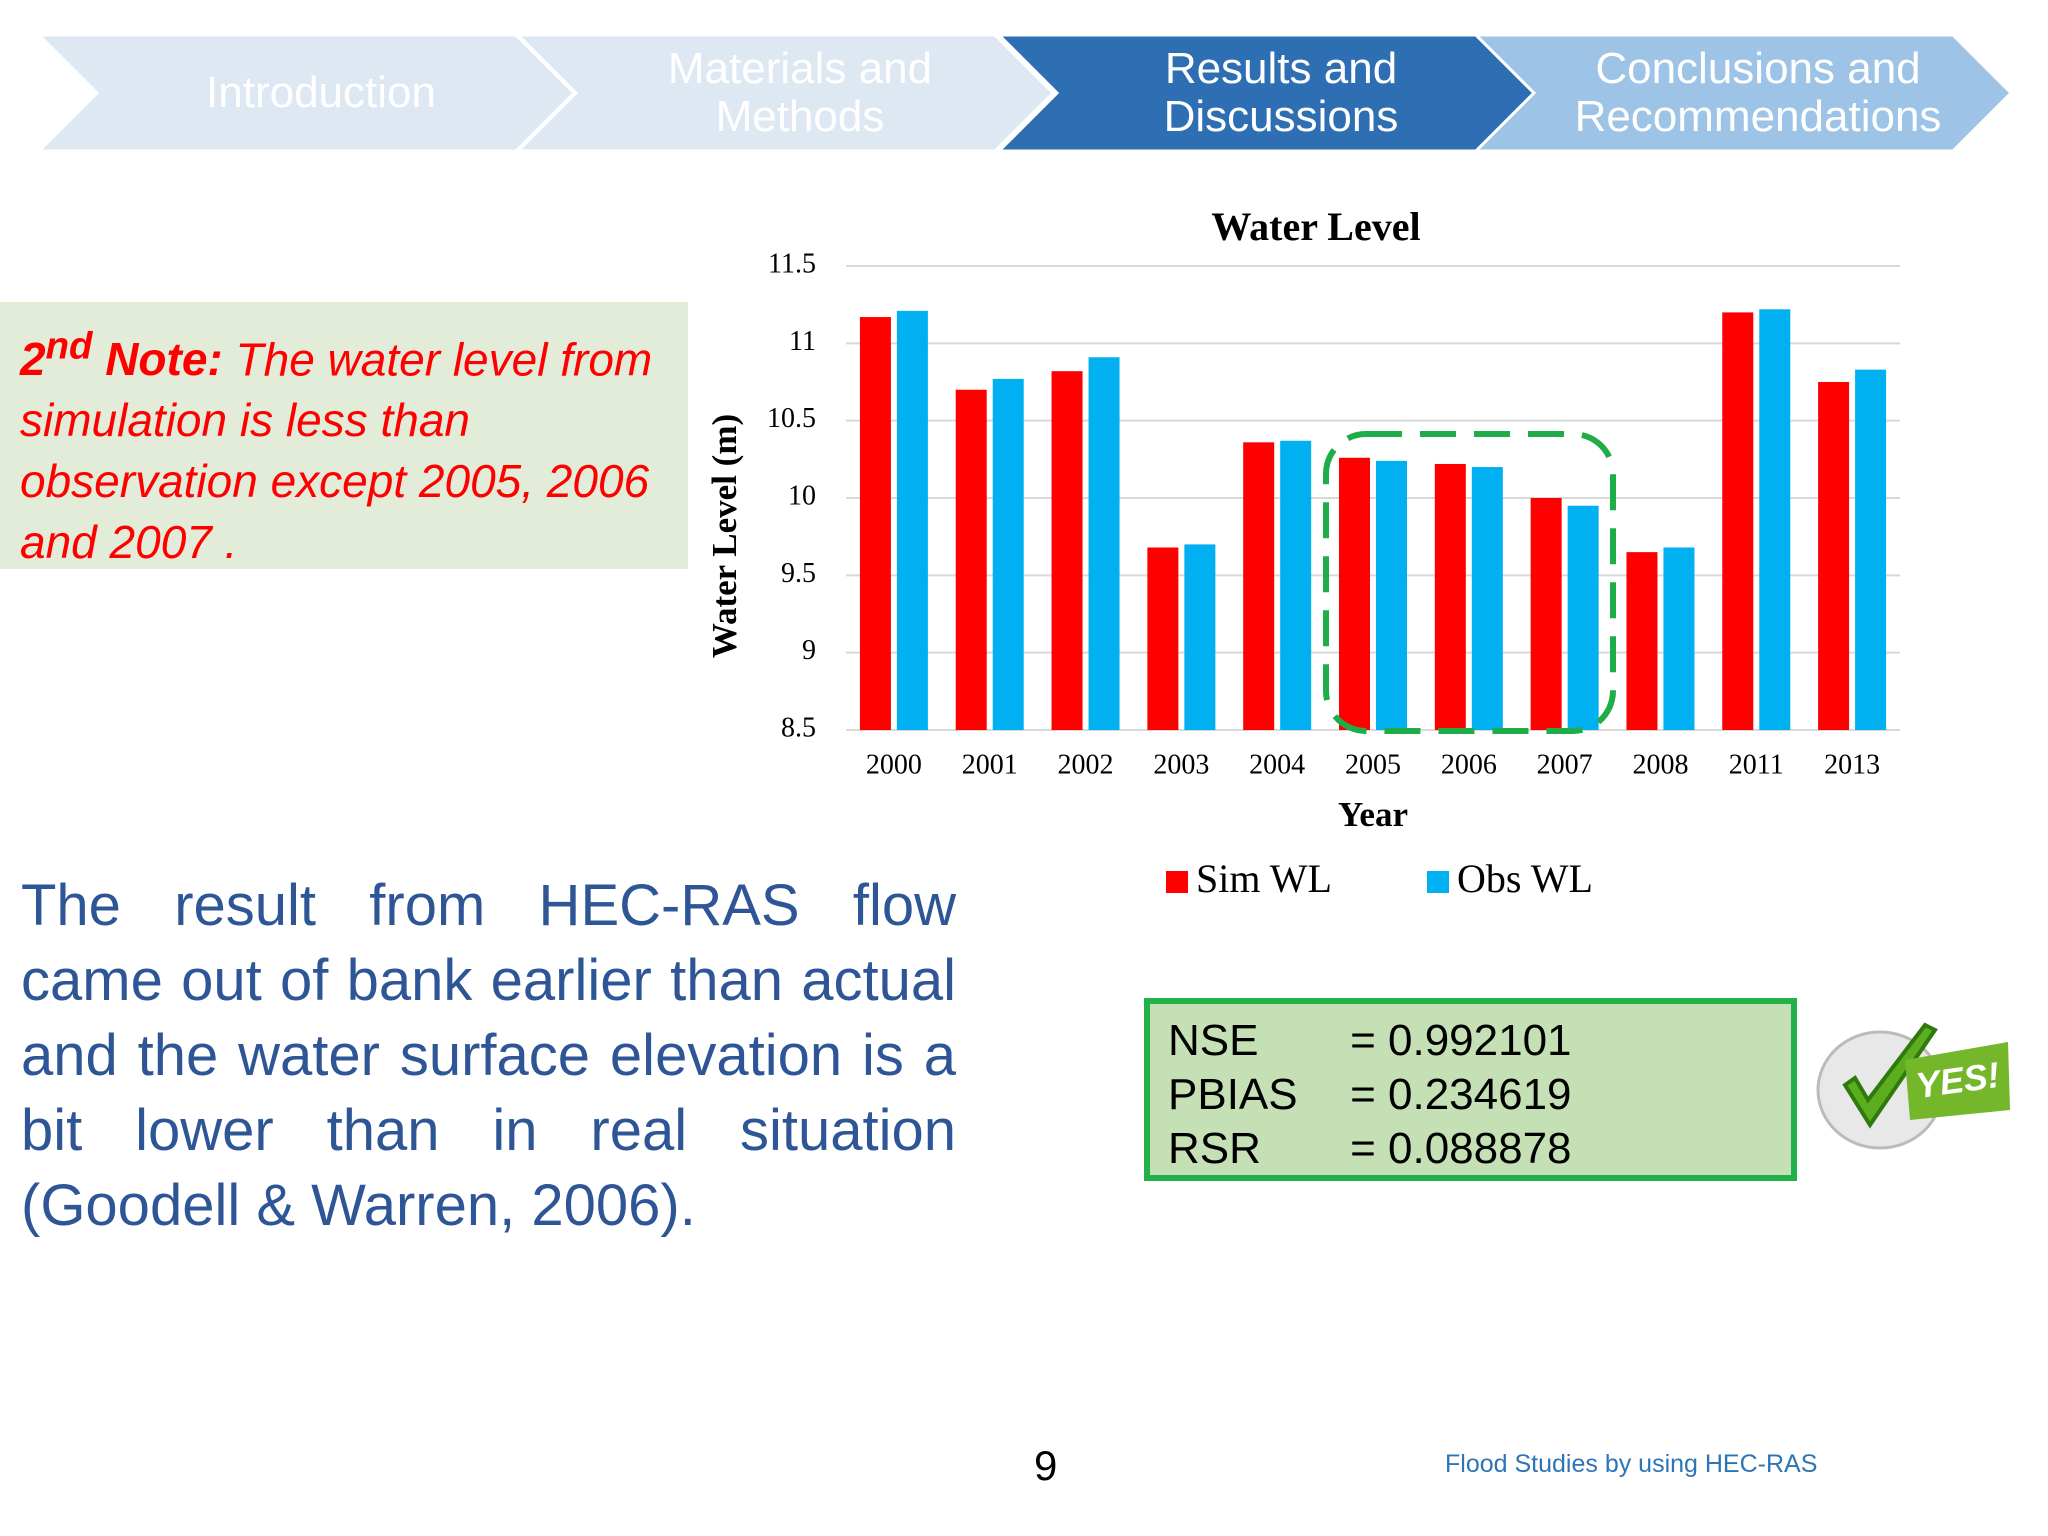  I want to click on metric-value: 0.234619, so click(1480, 1094).